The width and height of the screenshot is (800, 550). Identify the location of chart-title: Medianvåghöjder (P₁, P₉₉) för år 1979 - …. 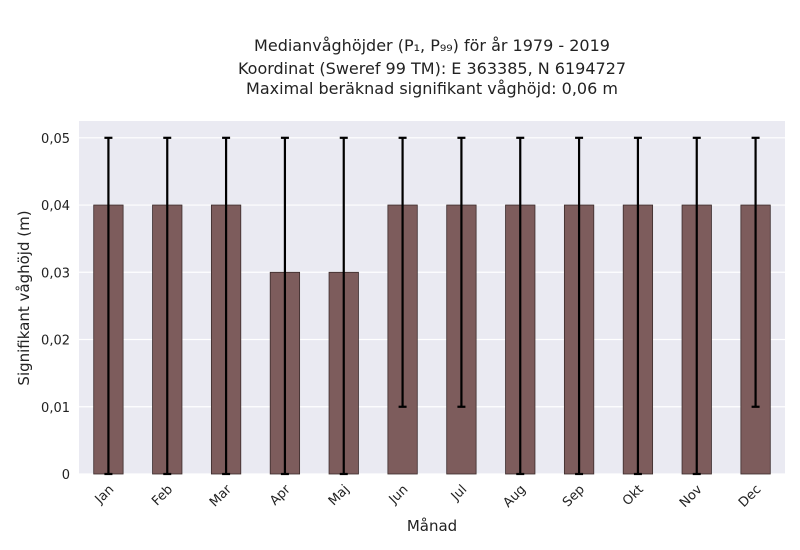
(432, 67).